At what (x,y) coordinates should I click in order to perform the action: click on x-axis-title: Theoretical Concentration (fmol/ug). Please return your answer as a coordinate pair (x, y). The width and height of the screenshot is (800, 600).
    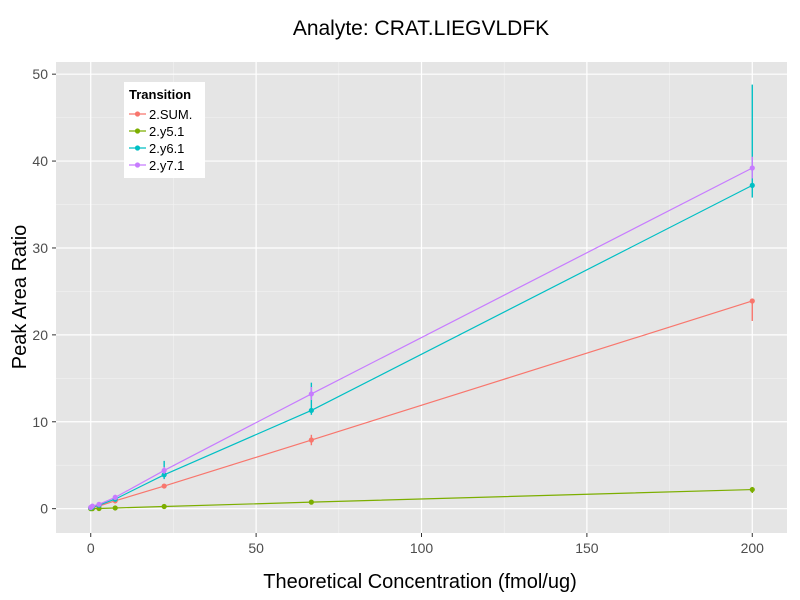
    Looking at the image, I should click on (419, 582).